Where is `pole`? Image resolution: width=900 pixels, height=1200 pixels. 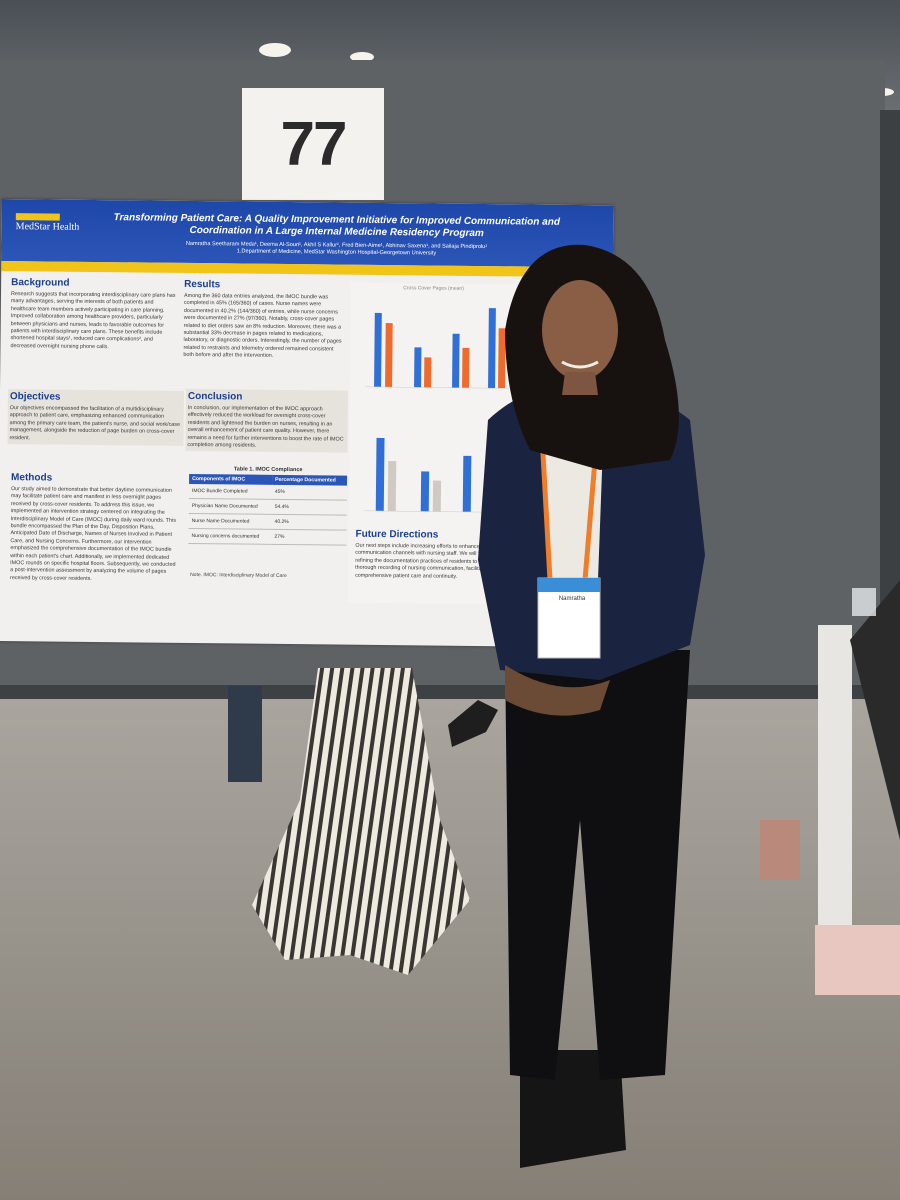
pole is located at coordinates (835, 775).